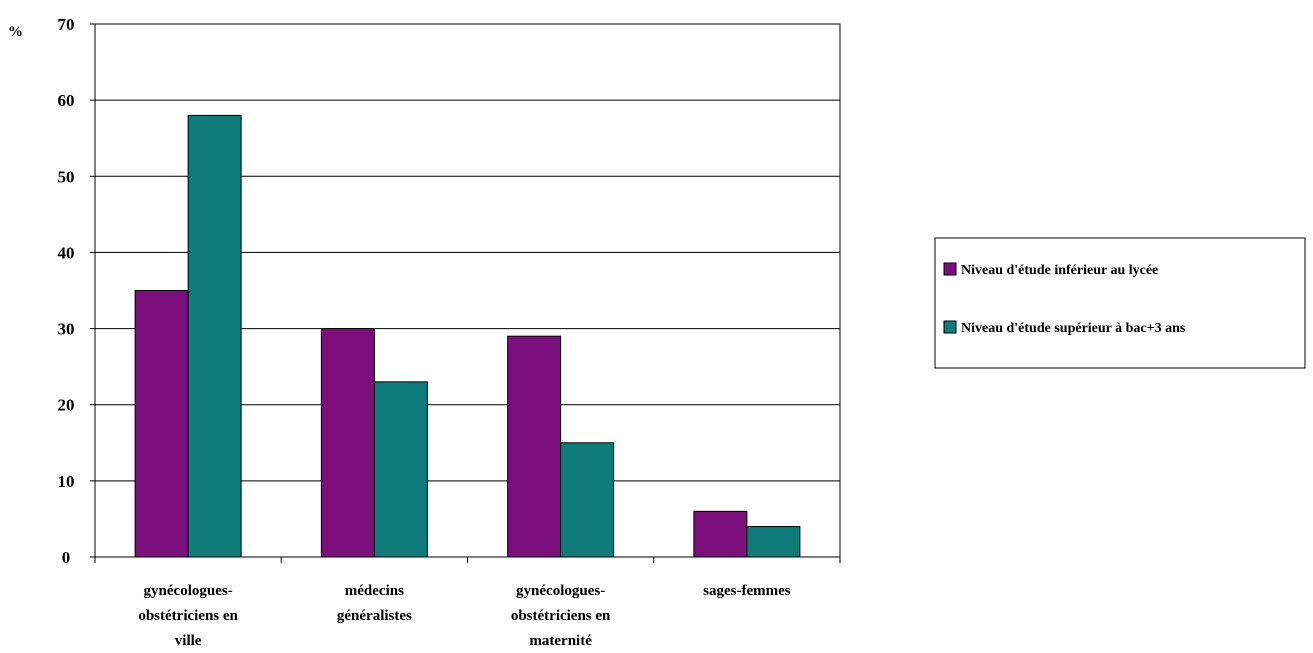  What do you see at coordinates (66, 176) in the screenshot?
I see `y-tick-label: 50` at bounding box center [66, 176].